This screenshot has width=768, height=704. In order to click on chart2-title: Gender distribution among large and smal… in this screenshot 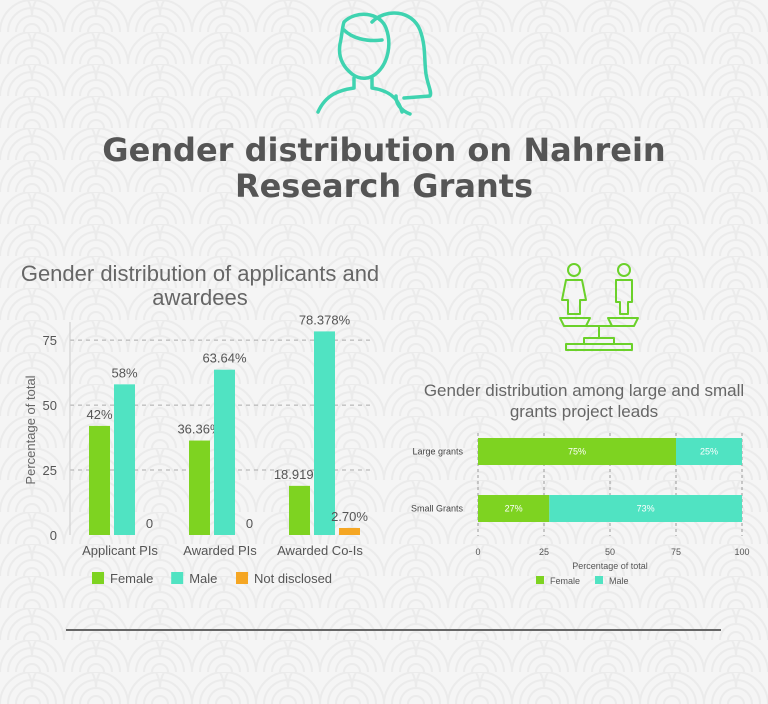, I will do `click(584, 401)`.